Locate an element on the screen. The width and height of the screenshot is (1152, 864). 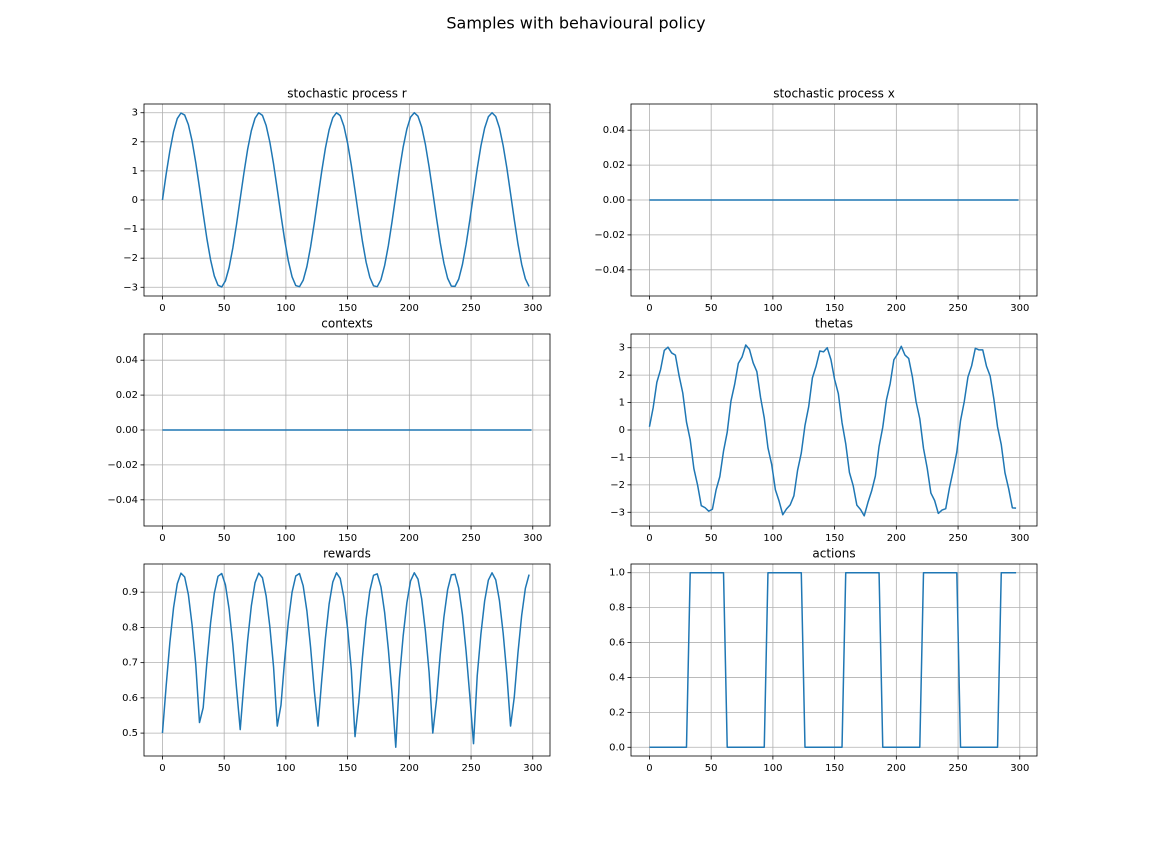
subplot-title: stochastic process x is located at coordinates (834, 94).